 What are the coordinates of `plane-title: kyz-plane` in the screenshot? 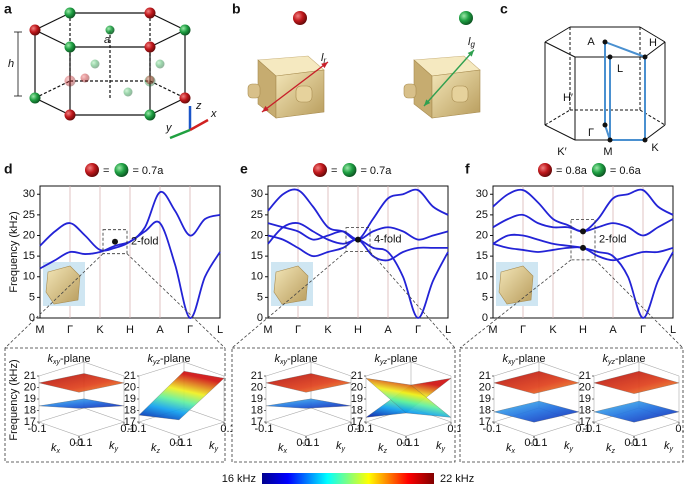 It's located at (395, 359).